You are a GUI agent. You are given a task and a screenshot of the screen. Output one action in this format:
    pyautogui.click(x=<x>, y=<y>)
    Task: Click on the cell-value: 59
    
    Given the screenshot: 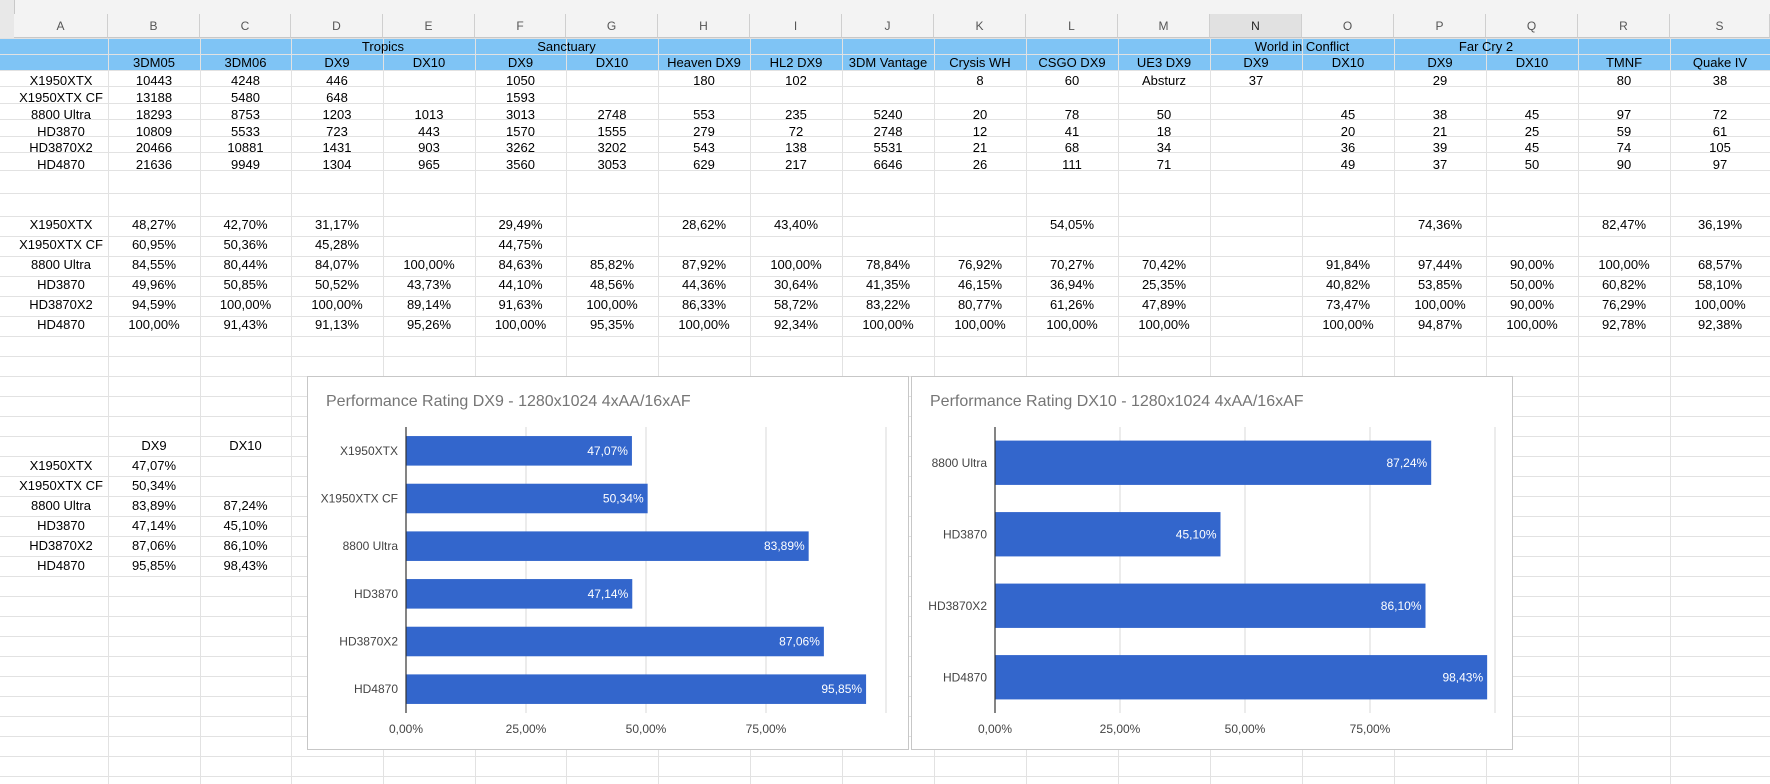 What is the action you would take?
    pyautogui.click(x=1624, y=131)
    